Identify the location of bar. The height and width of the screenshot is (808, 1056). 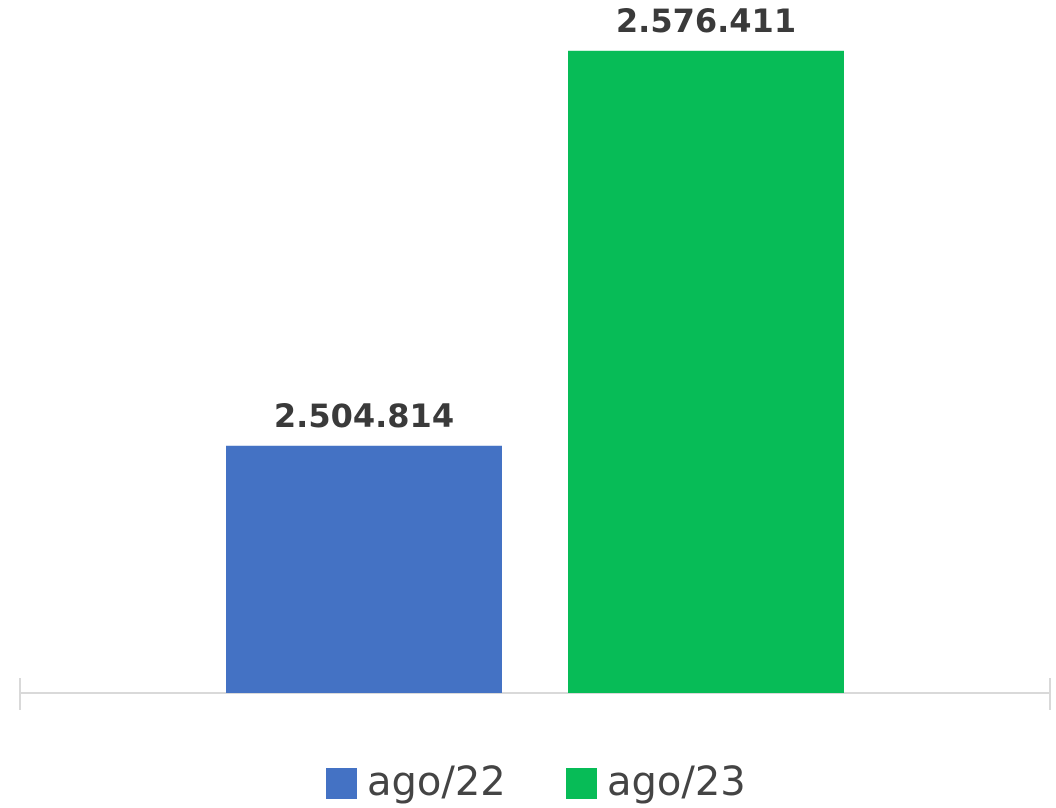
(364, 569).